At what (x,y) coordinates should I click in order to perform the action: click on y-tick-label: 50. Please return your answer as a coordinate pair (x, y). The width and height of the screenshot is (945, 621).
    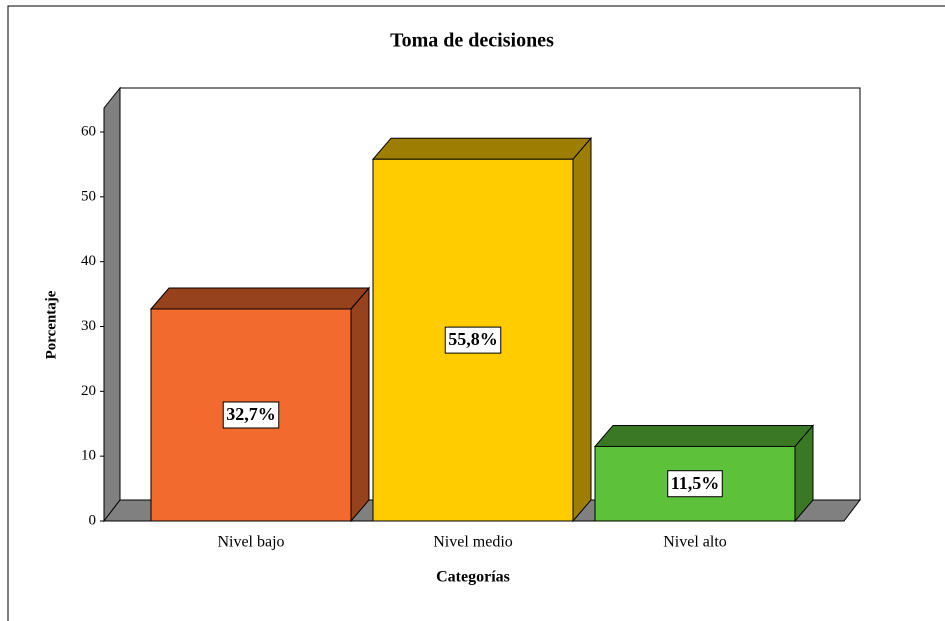
    Looking at the image, I should click on (88, 196).